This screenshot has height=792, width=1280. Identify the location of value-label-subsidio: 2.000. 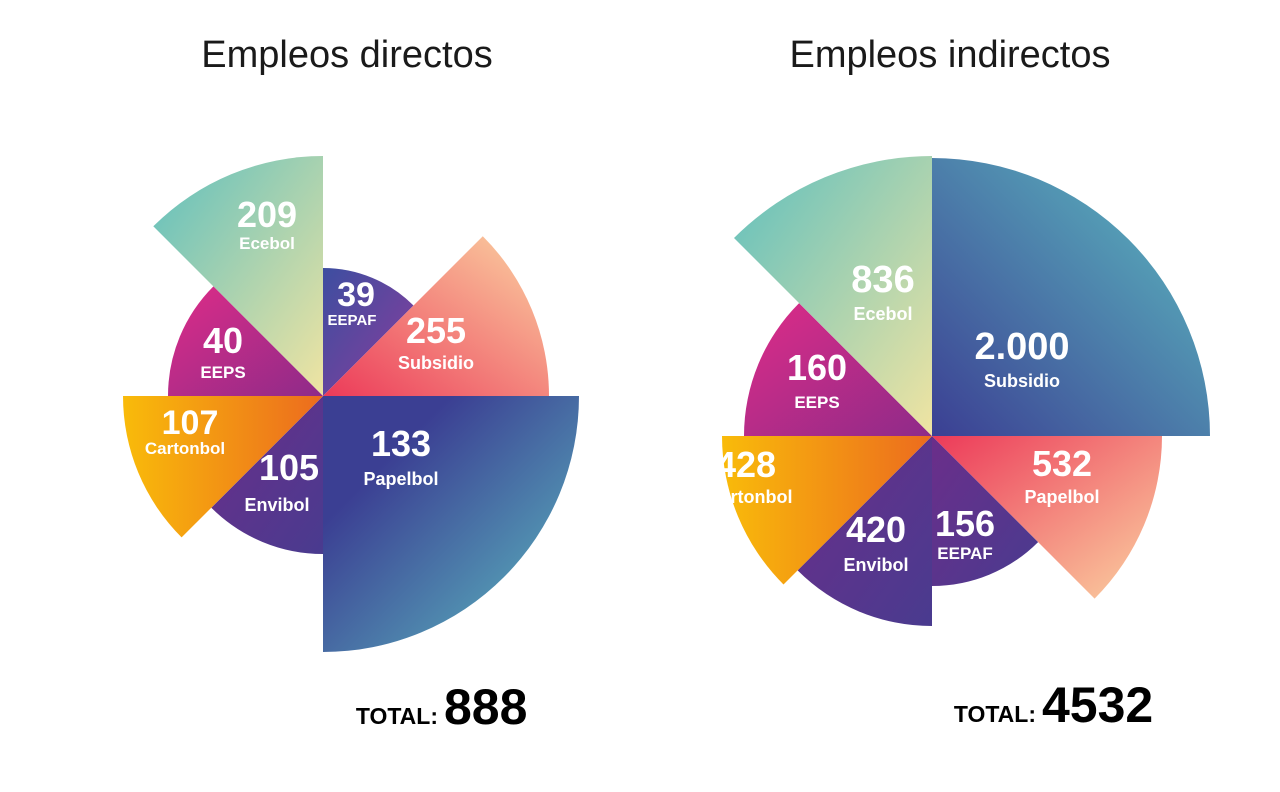
(1021, 347).